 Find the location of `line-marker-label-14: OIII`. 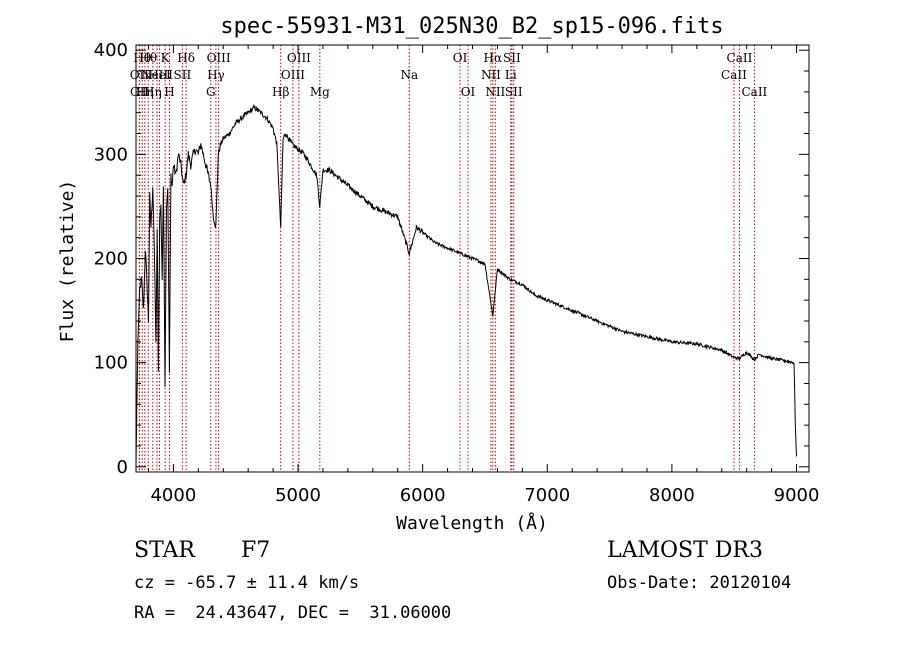

line-marker-label-14: OIII is located at coordinates (219, 58).